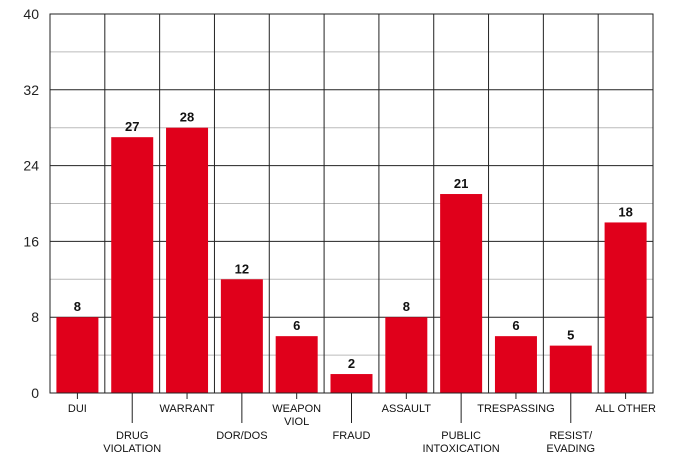 This screenshot has width=677, height=454. What do you see at coordinates (570, 442) in the screenshot?
I see `category-label: RESIST/EVADING` at bounding box center [570, 442].